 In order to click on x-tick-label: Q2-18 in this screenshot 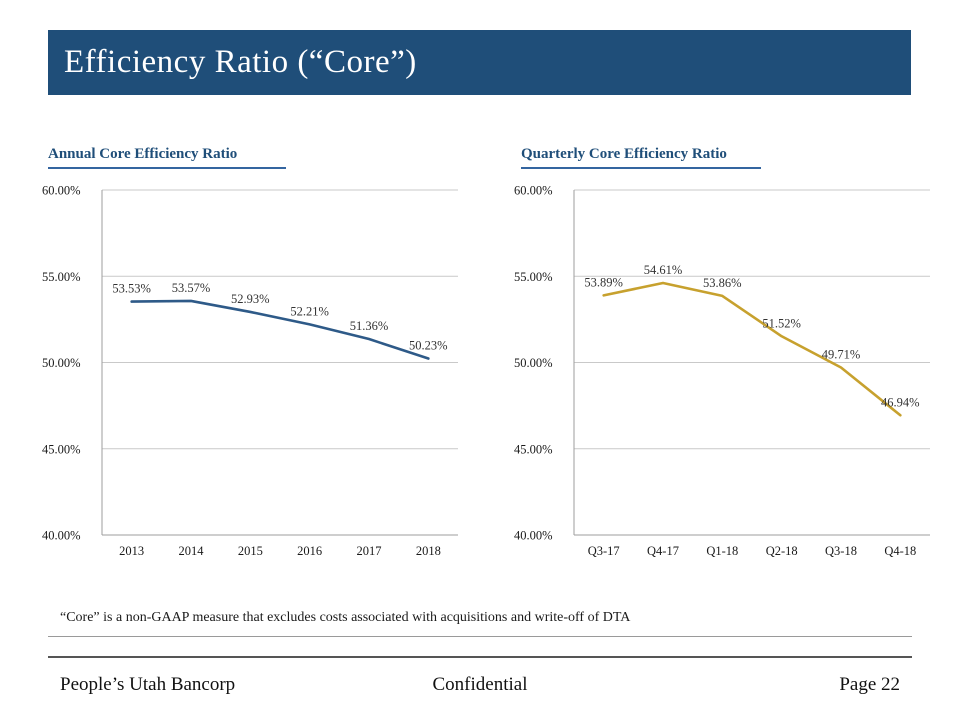, I will do `click(782, 551)`.